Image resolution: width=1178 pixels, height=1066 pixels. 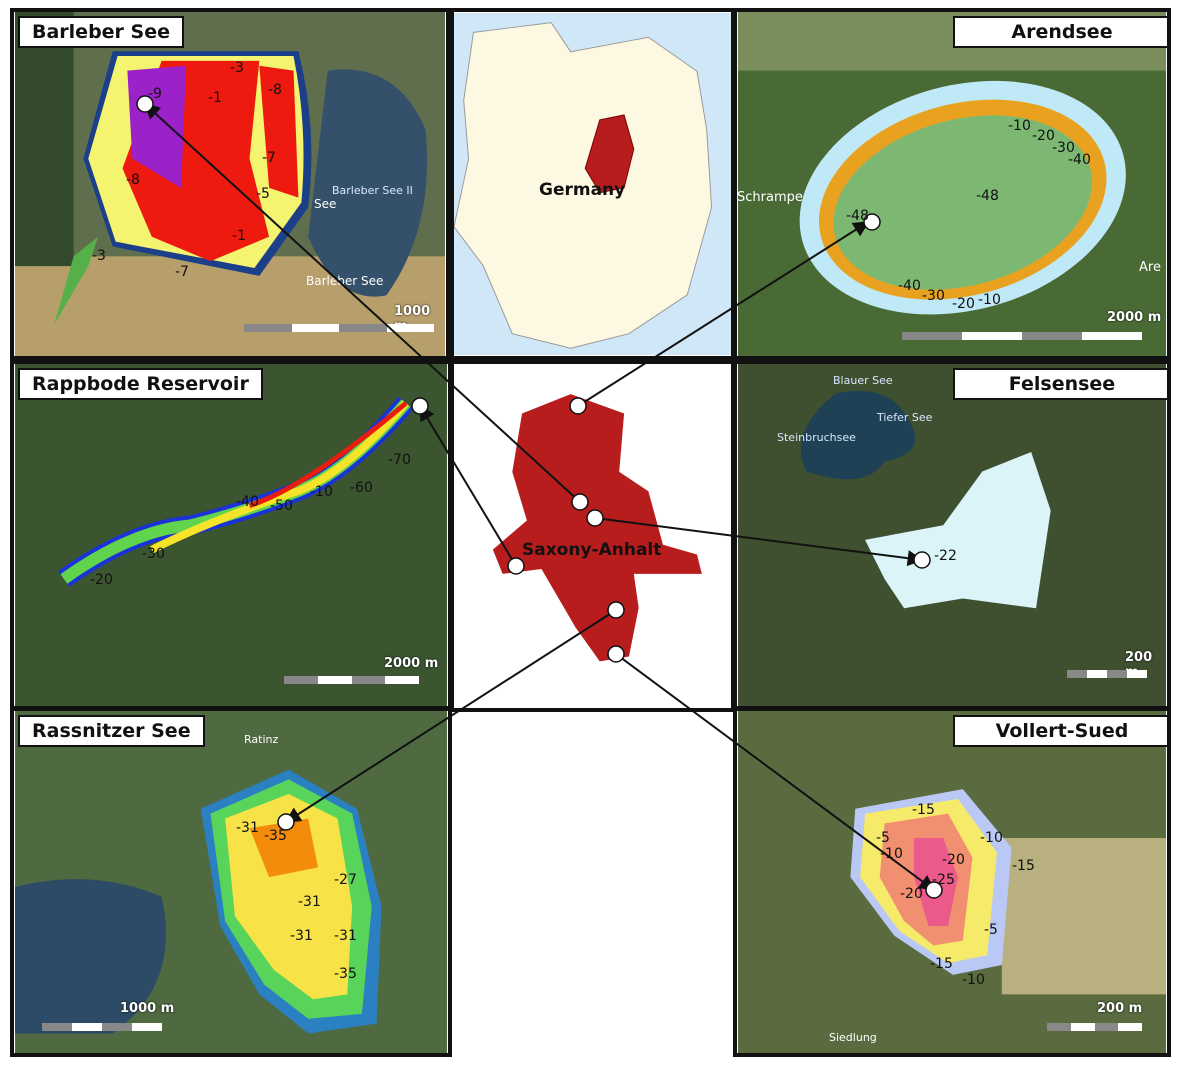 What do you see at coordinates (111, 731) in the screenshot?
I see `panel-title: Rassnitzer See` at bounding box center [111, 731].